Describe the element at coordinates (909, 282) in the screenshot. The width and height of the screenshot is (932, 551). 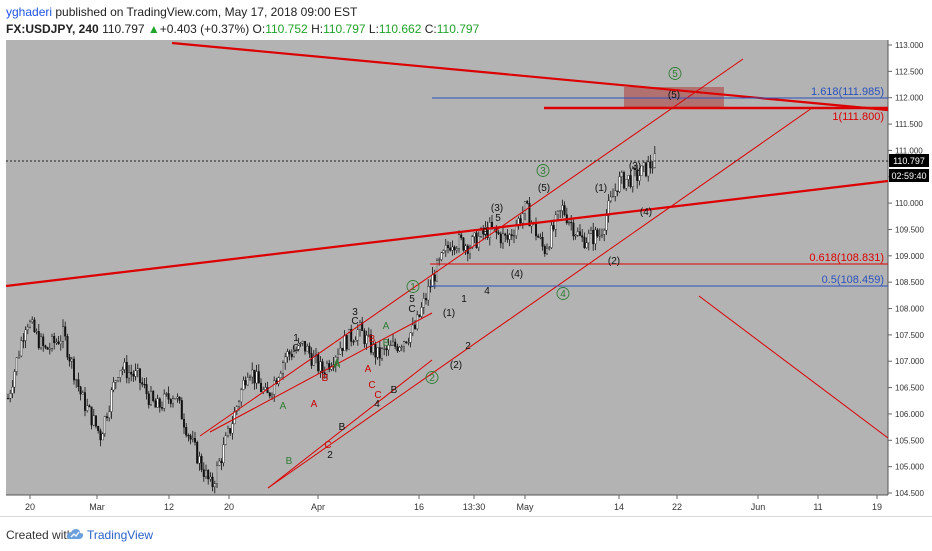
I see `y-tick-label: 108.500` at that location.